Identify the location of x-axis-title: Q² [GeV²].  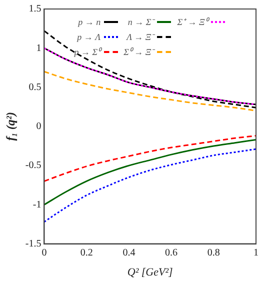
(150, 272).